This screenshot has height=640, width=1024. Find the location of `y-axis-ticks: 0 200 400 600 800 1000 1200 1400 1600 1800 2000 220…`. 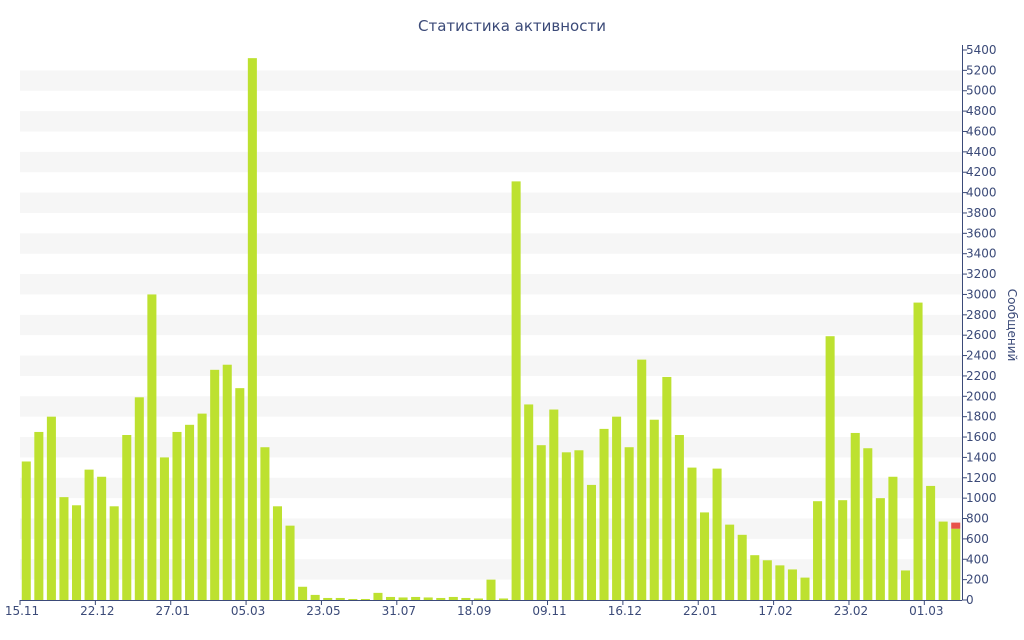

y-axis-ticks: 0 200 400 600 800 1000 1200 1400 1600 1800 2000 220… is located at coordinates (979, 325).